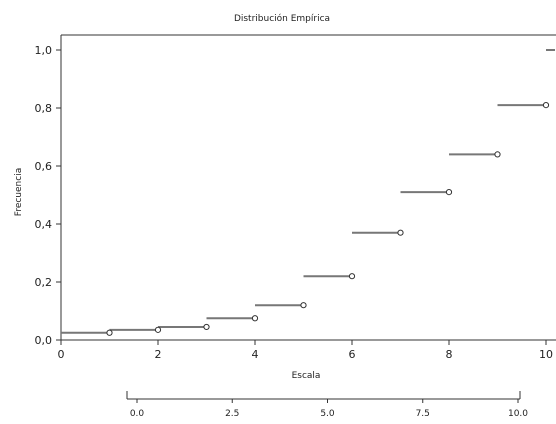 This screenshot has width=556, height=424. I want to click on secondary-tick-label: 2.5, so click(232, 414).